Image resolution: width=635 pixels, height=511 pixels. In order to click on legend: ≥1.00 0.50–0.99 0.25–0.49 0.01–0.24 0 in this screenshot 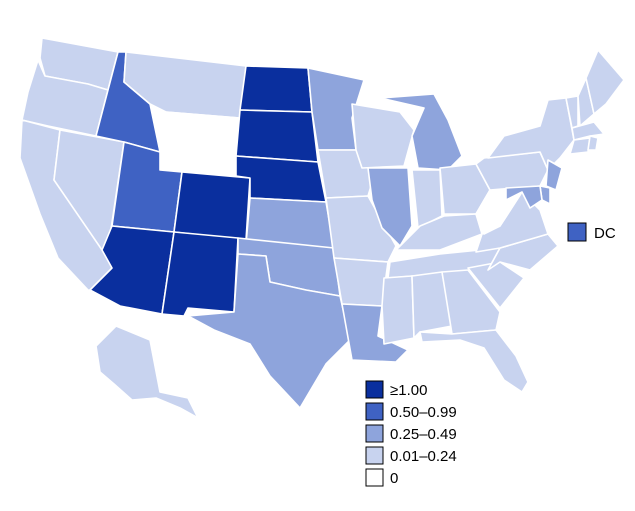, I will do `click(411, 433)`.